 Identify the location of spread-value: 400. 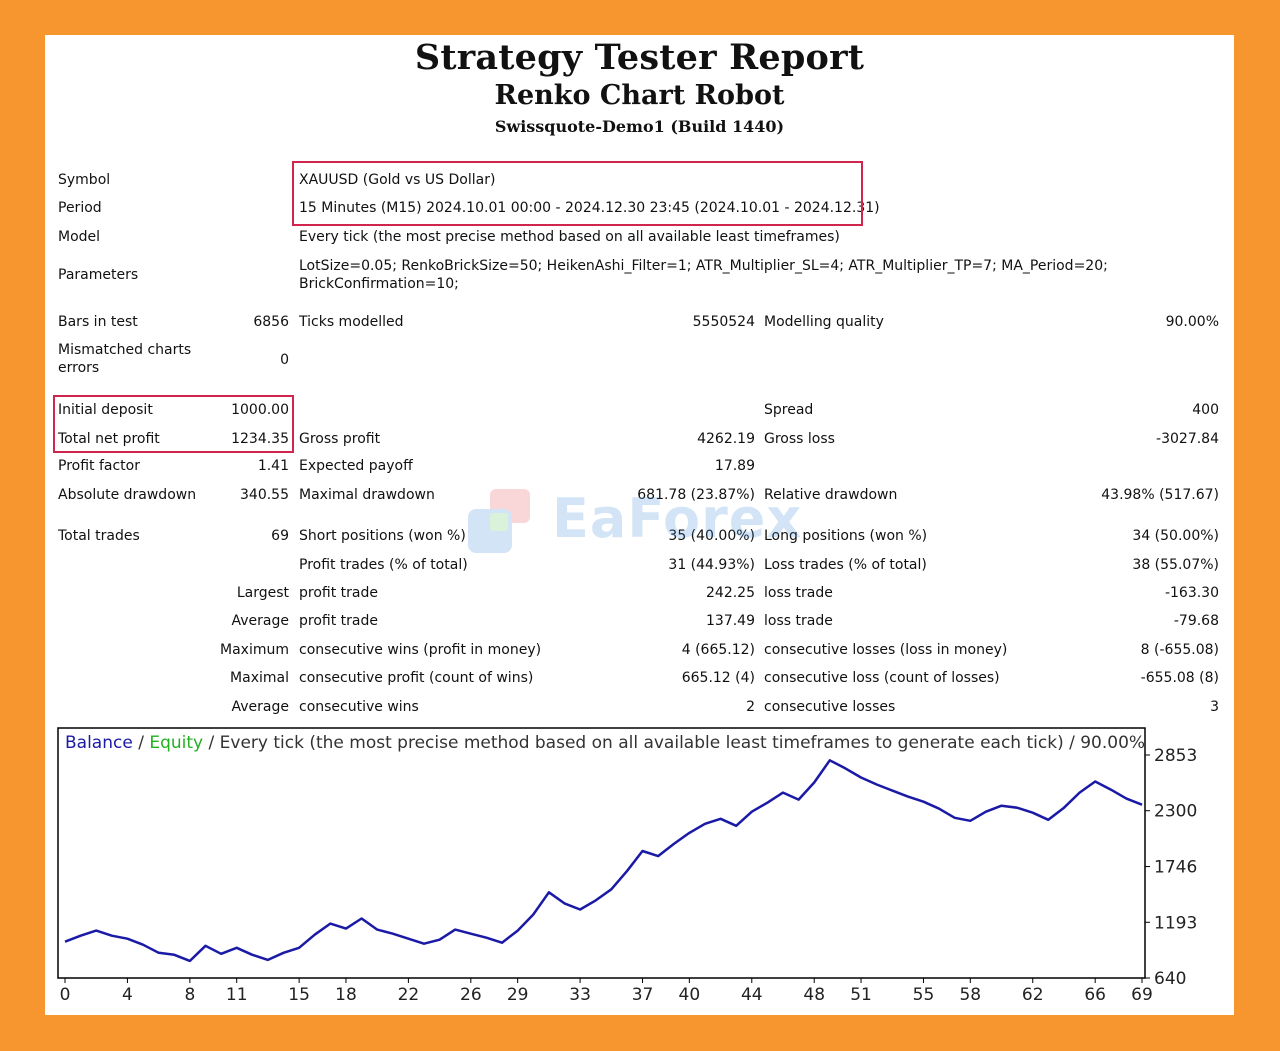
(1205, 410).